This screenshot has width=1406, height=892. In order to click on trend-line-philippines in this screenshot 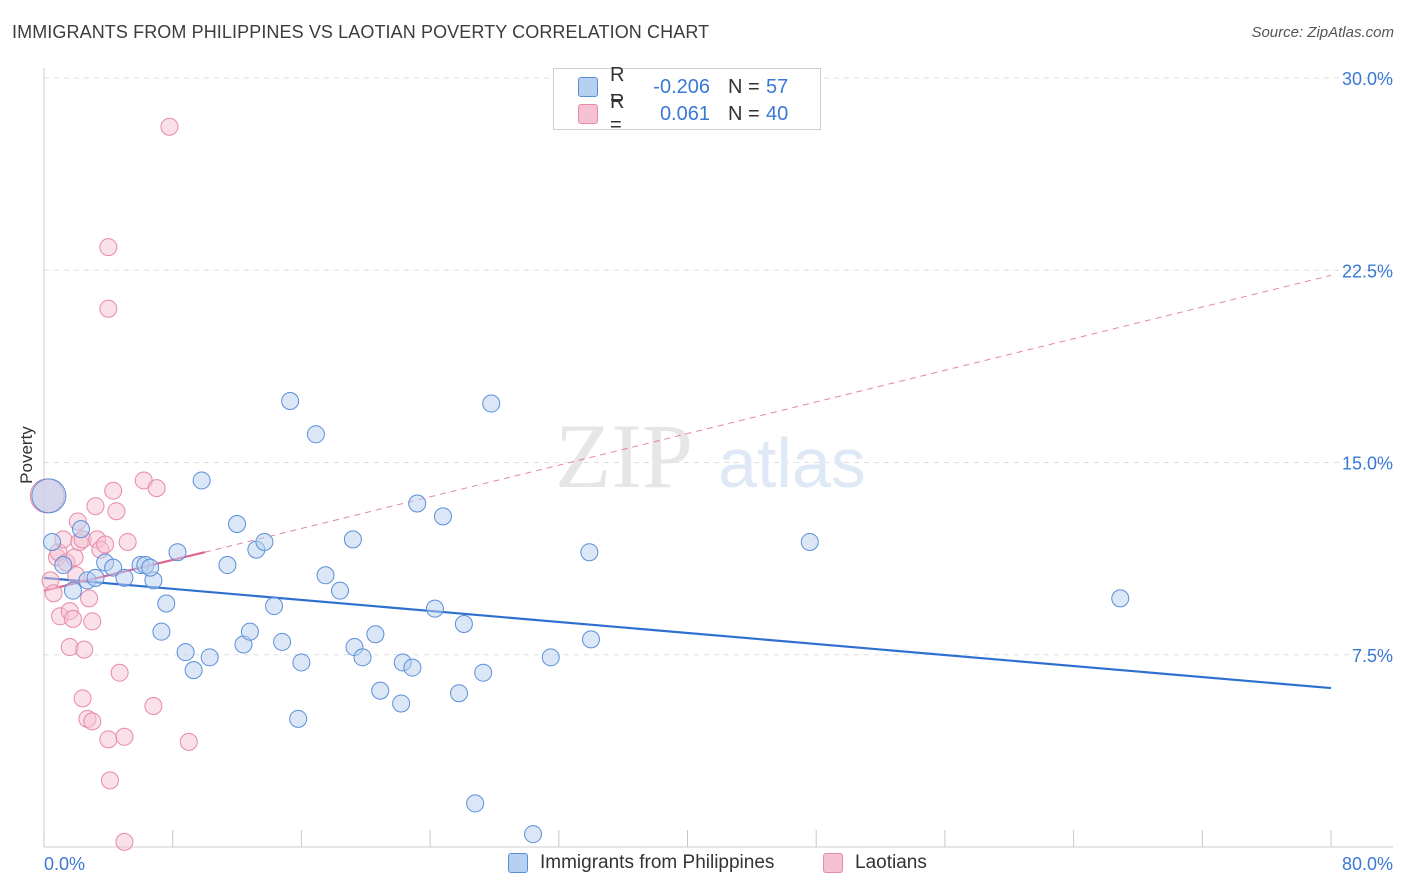, I will do `click(687, 633)`.